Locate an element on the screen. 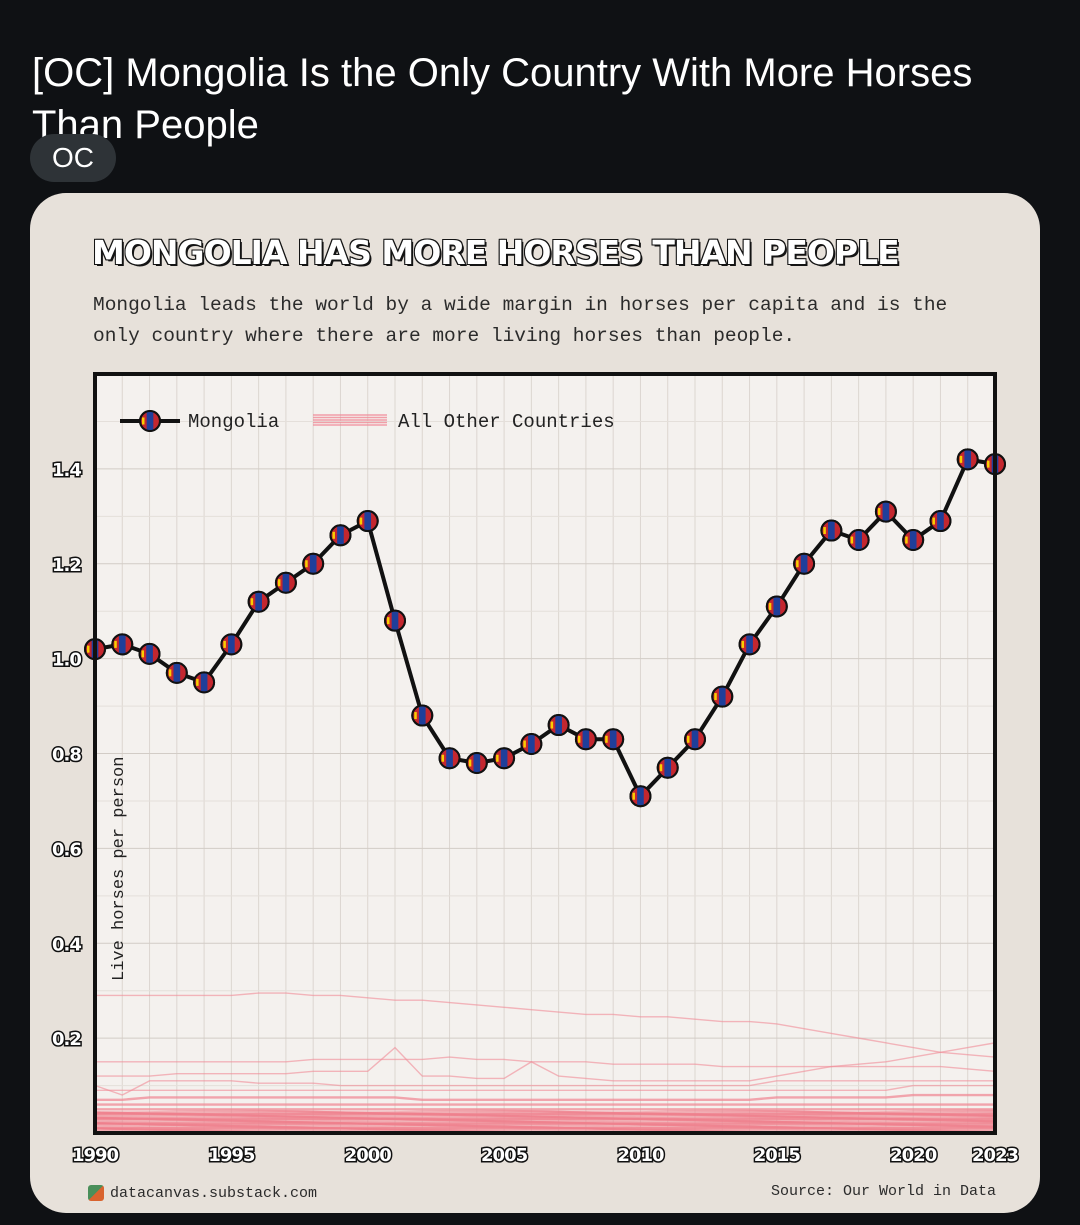 This screenshot has width=1080, height=1225. other-countries-lines is located at coordinates (545, 1062).